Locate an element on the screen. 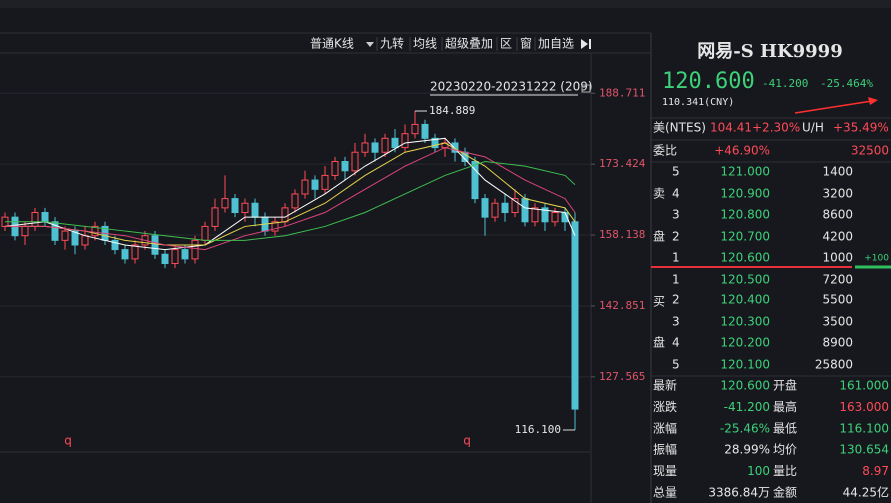  y-tick-label: 173.424 is located at coordinates (622, 163).